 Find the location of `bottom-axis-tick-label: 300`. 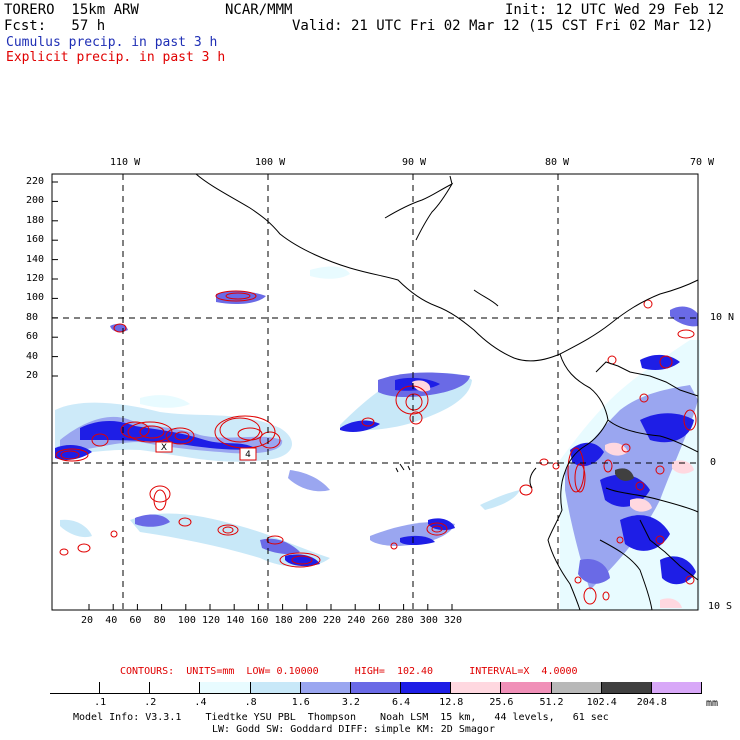

bottom-axis-tick-label: 300 is located at coordinates (428, 620).